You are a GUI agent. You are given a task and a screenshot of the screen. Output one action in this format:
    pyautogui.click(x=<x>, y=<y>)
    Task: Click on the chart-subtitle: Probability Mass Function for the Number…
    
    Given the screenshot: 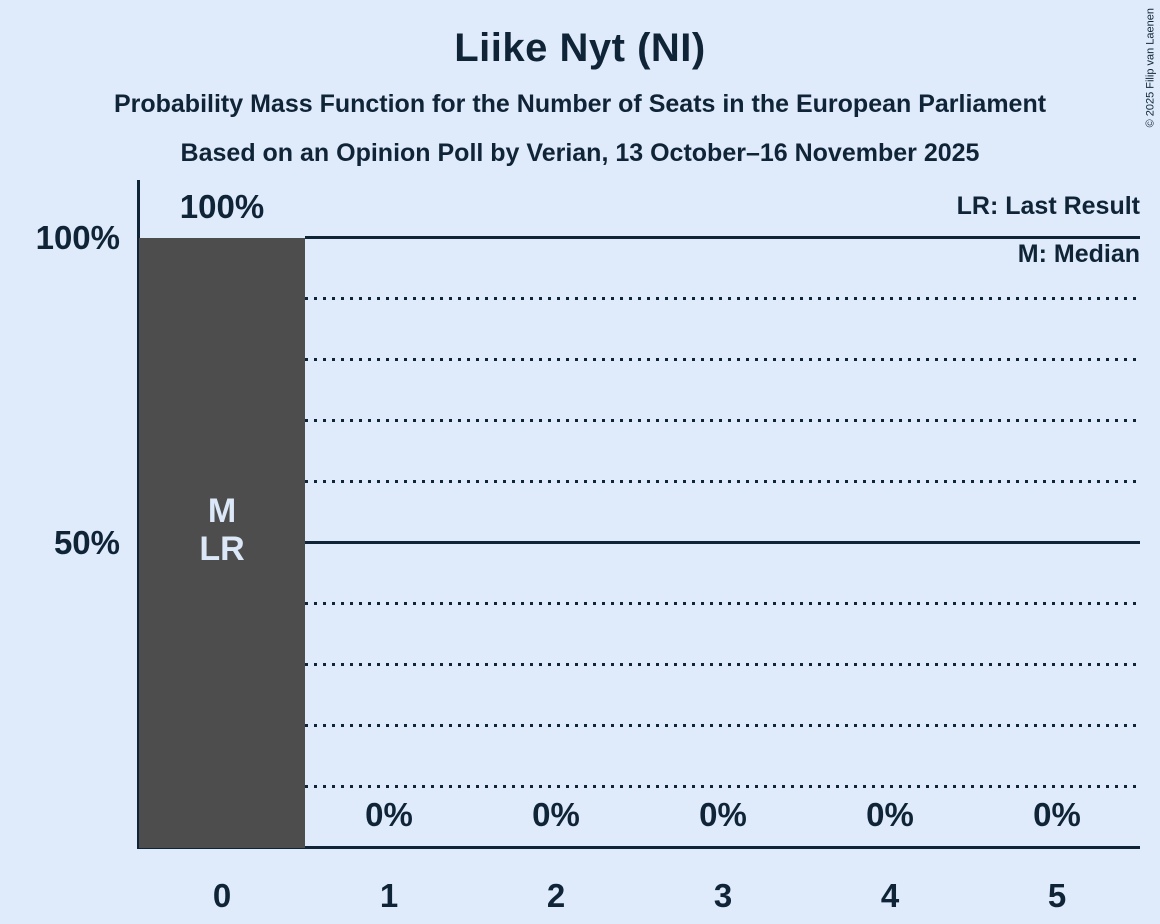 What is the action you would take?
    pyautogui.click(x=580, y=104)
    